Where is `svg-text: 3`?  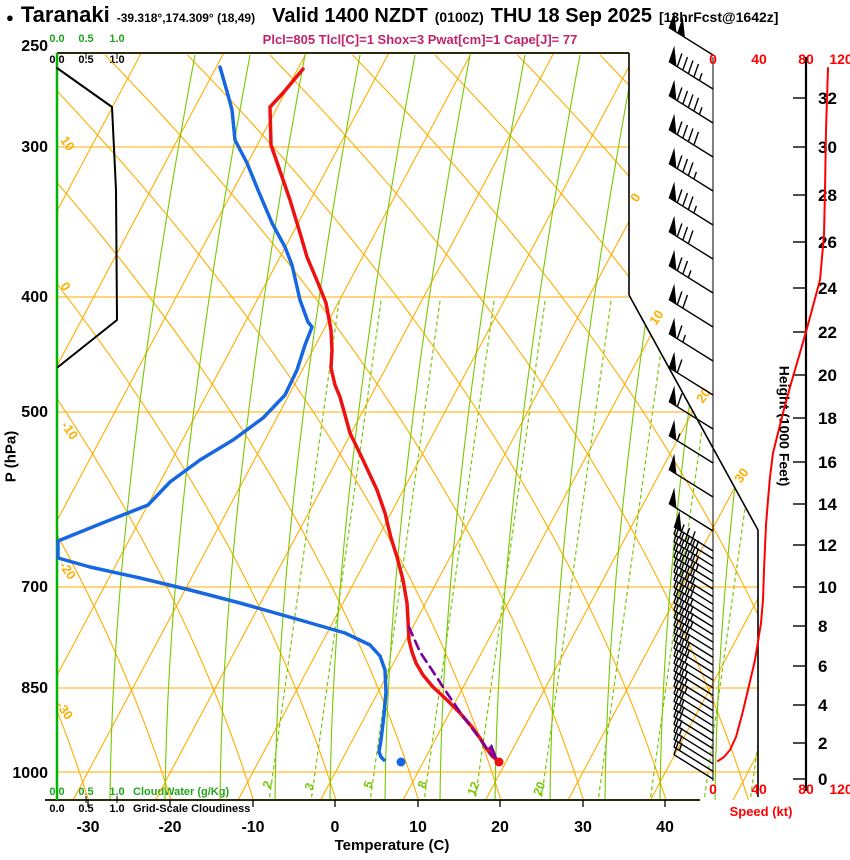 svg-text: 3 is located at coordinates (310, 786).